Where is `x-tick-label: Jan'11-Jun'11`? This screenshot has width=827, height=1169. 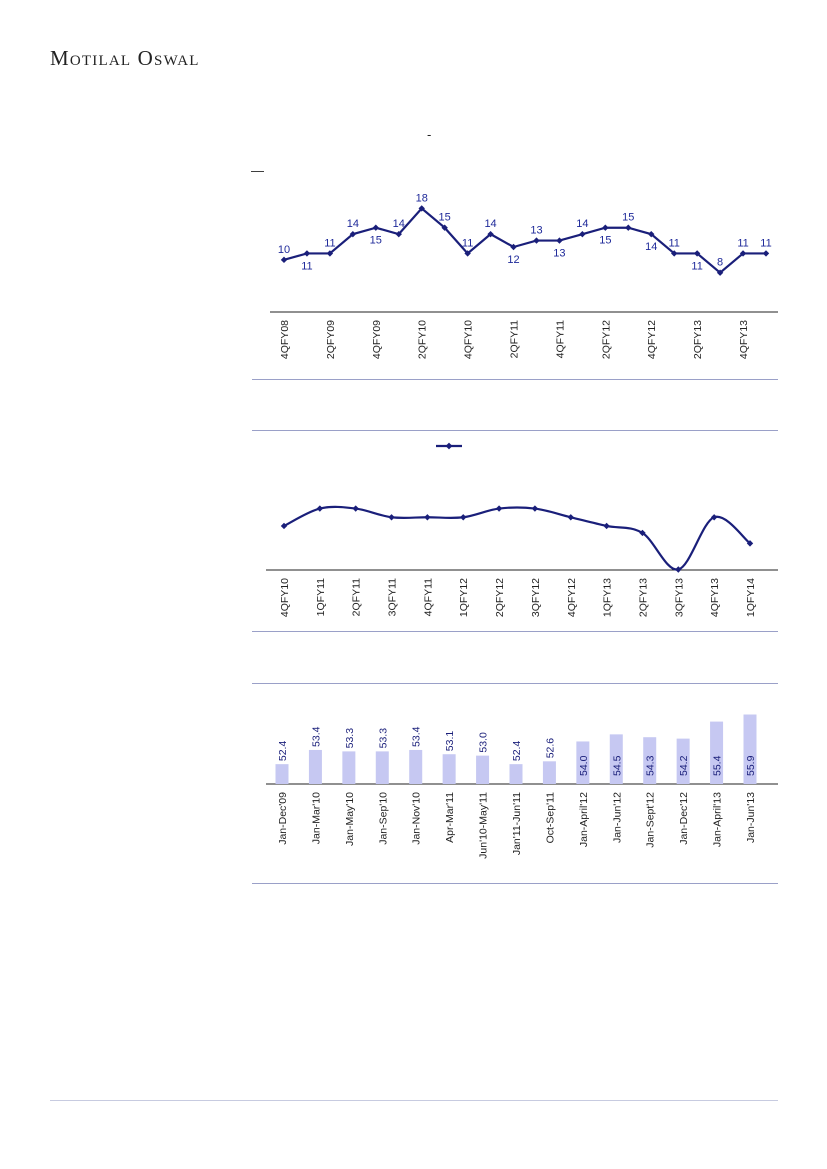
x-tick-label: Jan'11-Jun'11 is located at coordinates (517, 823).